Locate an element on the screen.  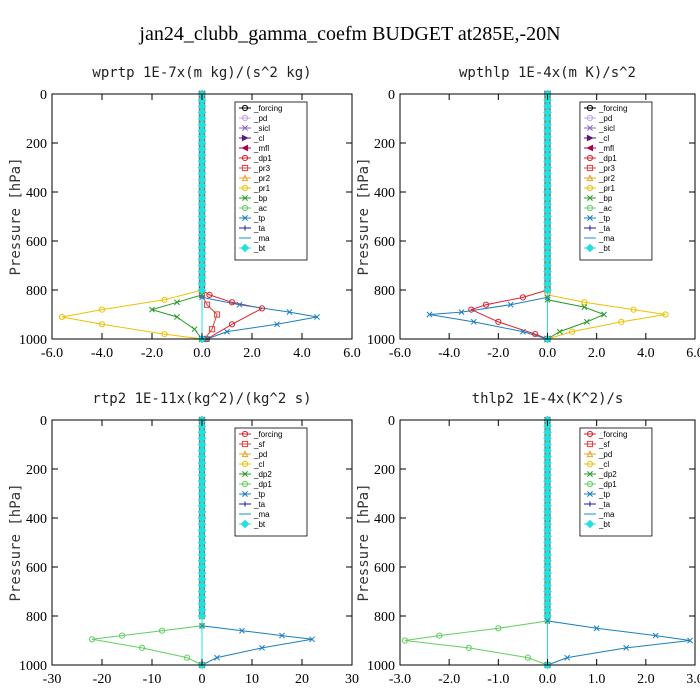
x-tick-label: 4.0 is located at coordinates (302, 353).